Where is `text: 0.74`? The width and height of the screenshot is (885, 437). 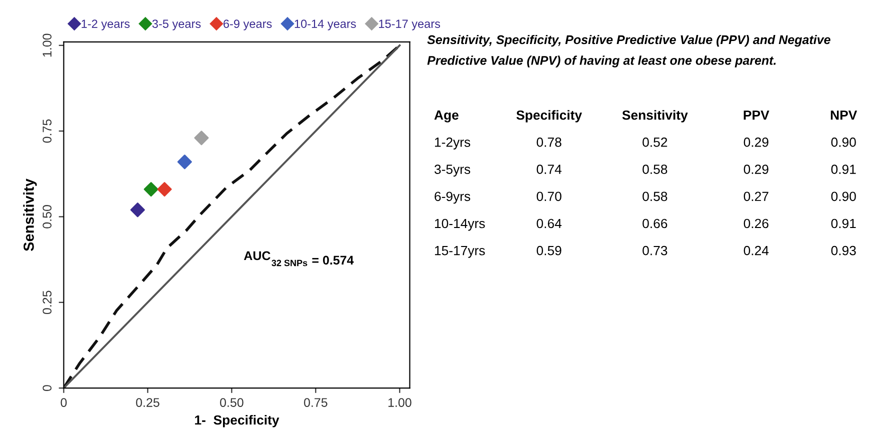 text: 0.74 is located at coordinates (549, 169).